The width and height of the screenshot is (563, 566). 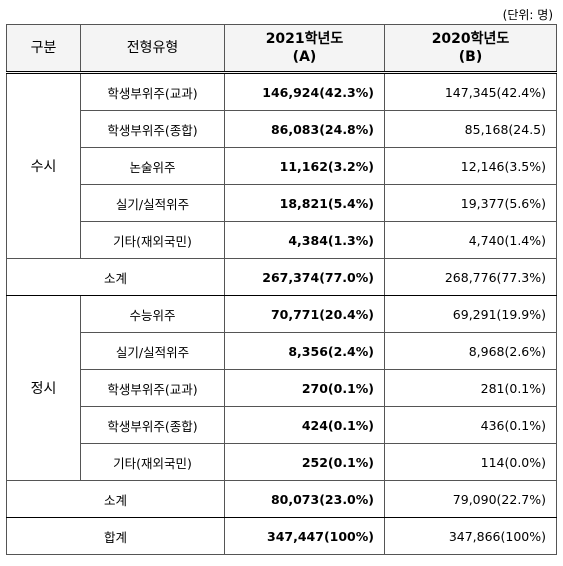 What do you see at coordinates (470, 425) in the screenshot?
I see `value-b: 436(0.1%)` at bounding box center [470, 425].